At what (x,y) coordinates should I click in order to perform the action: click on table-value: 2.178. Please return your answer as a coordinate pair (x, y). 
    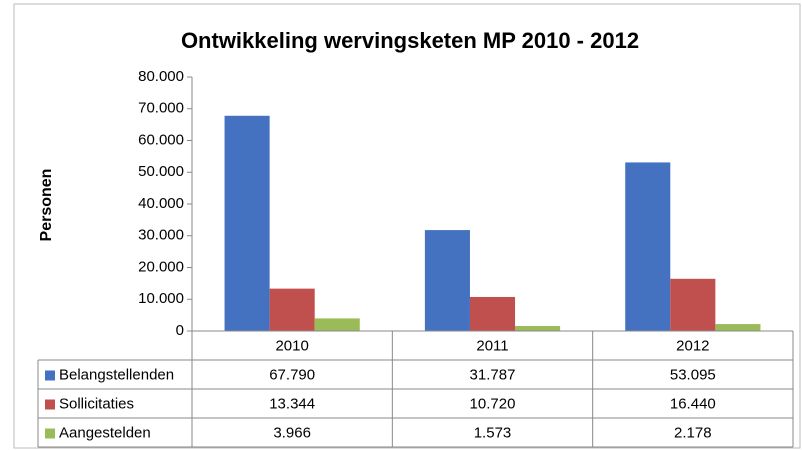
    Looking at the image, I should click on (693, 432).